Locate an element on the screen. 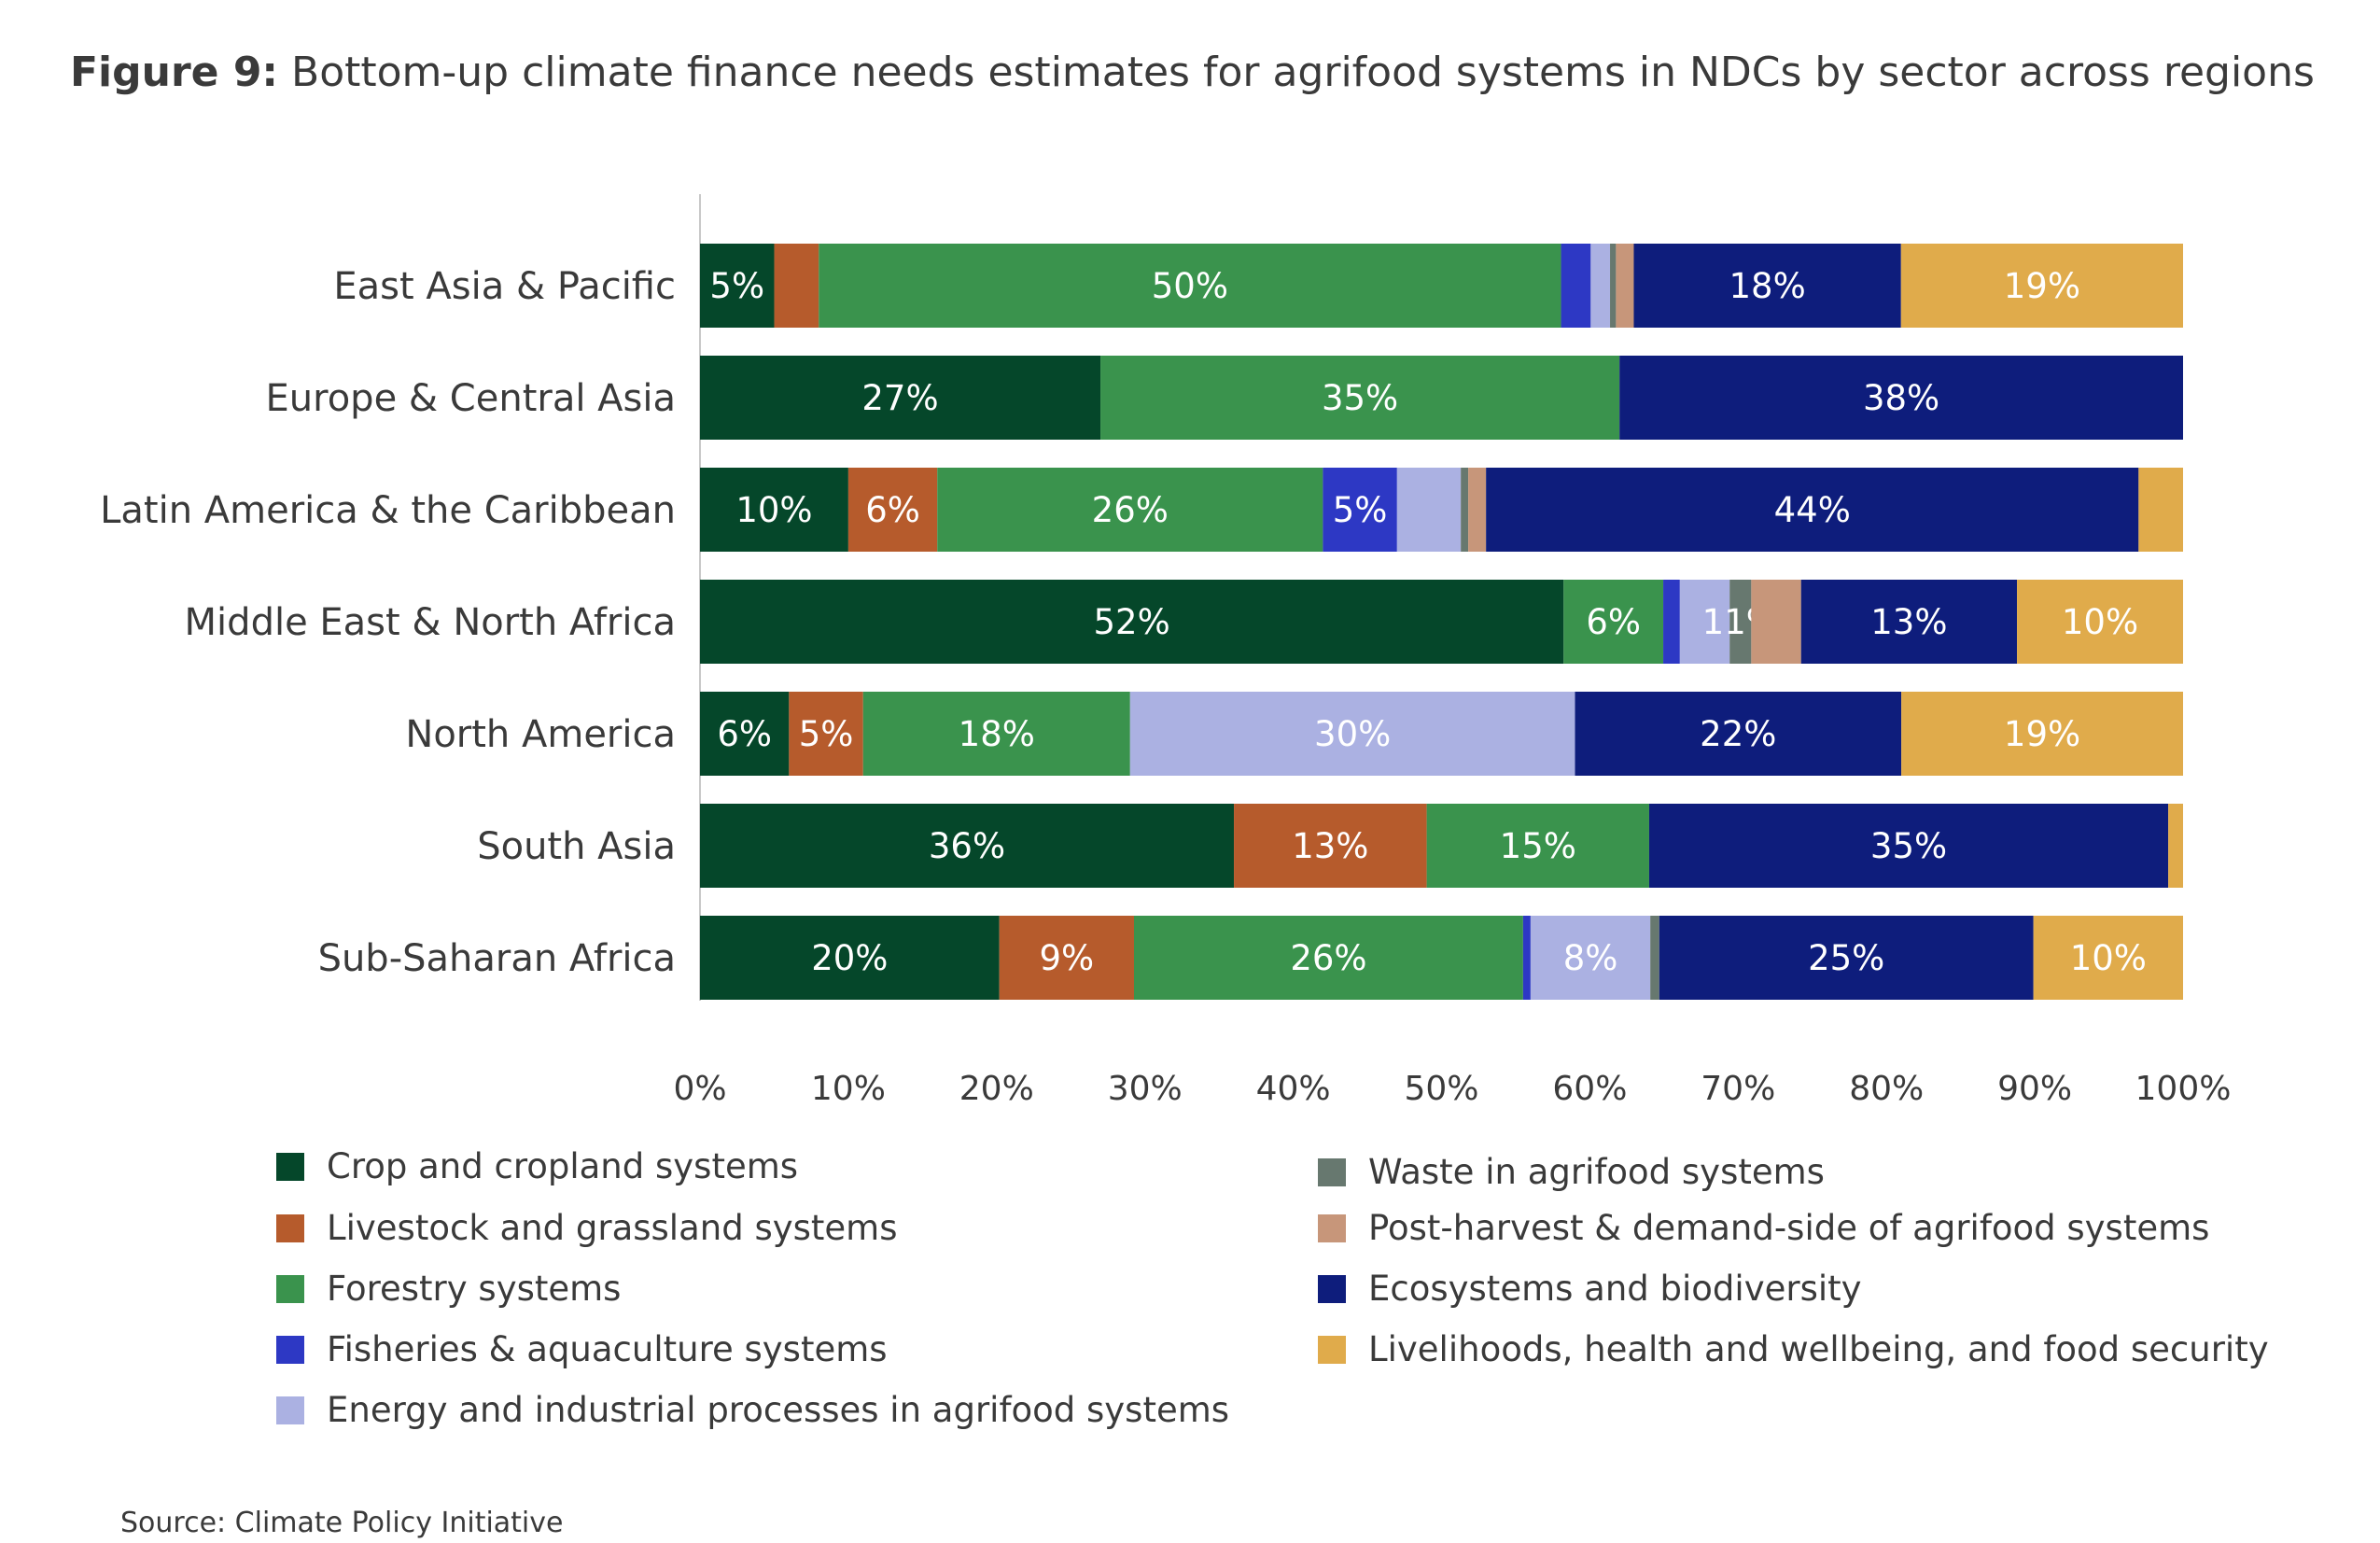 This screenshot has height=1543, width=2380. category-label: Latin America & the Caribbean is located at coordinates (388, 510).